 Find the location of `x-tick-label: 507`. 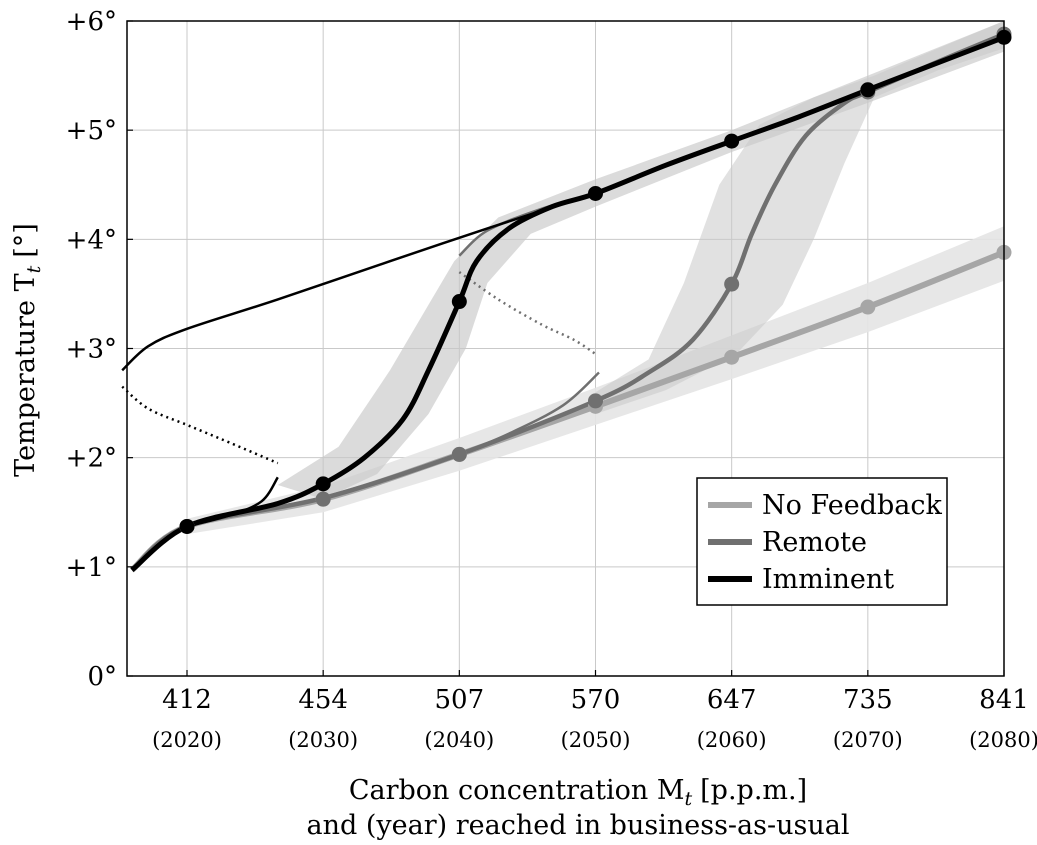

x-tick-label: 507 is located at coordinates (460, 700).